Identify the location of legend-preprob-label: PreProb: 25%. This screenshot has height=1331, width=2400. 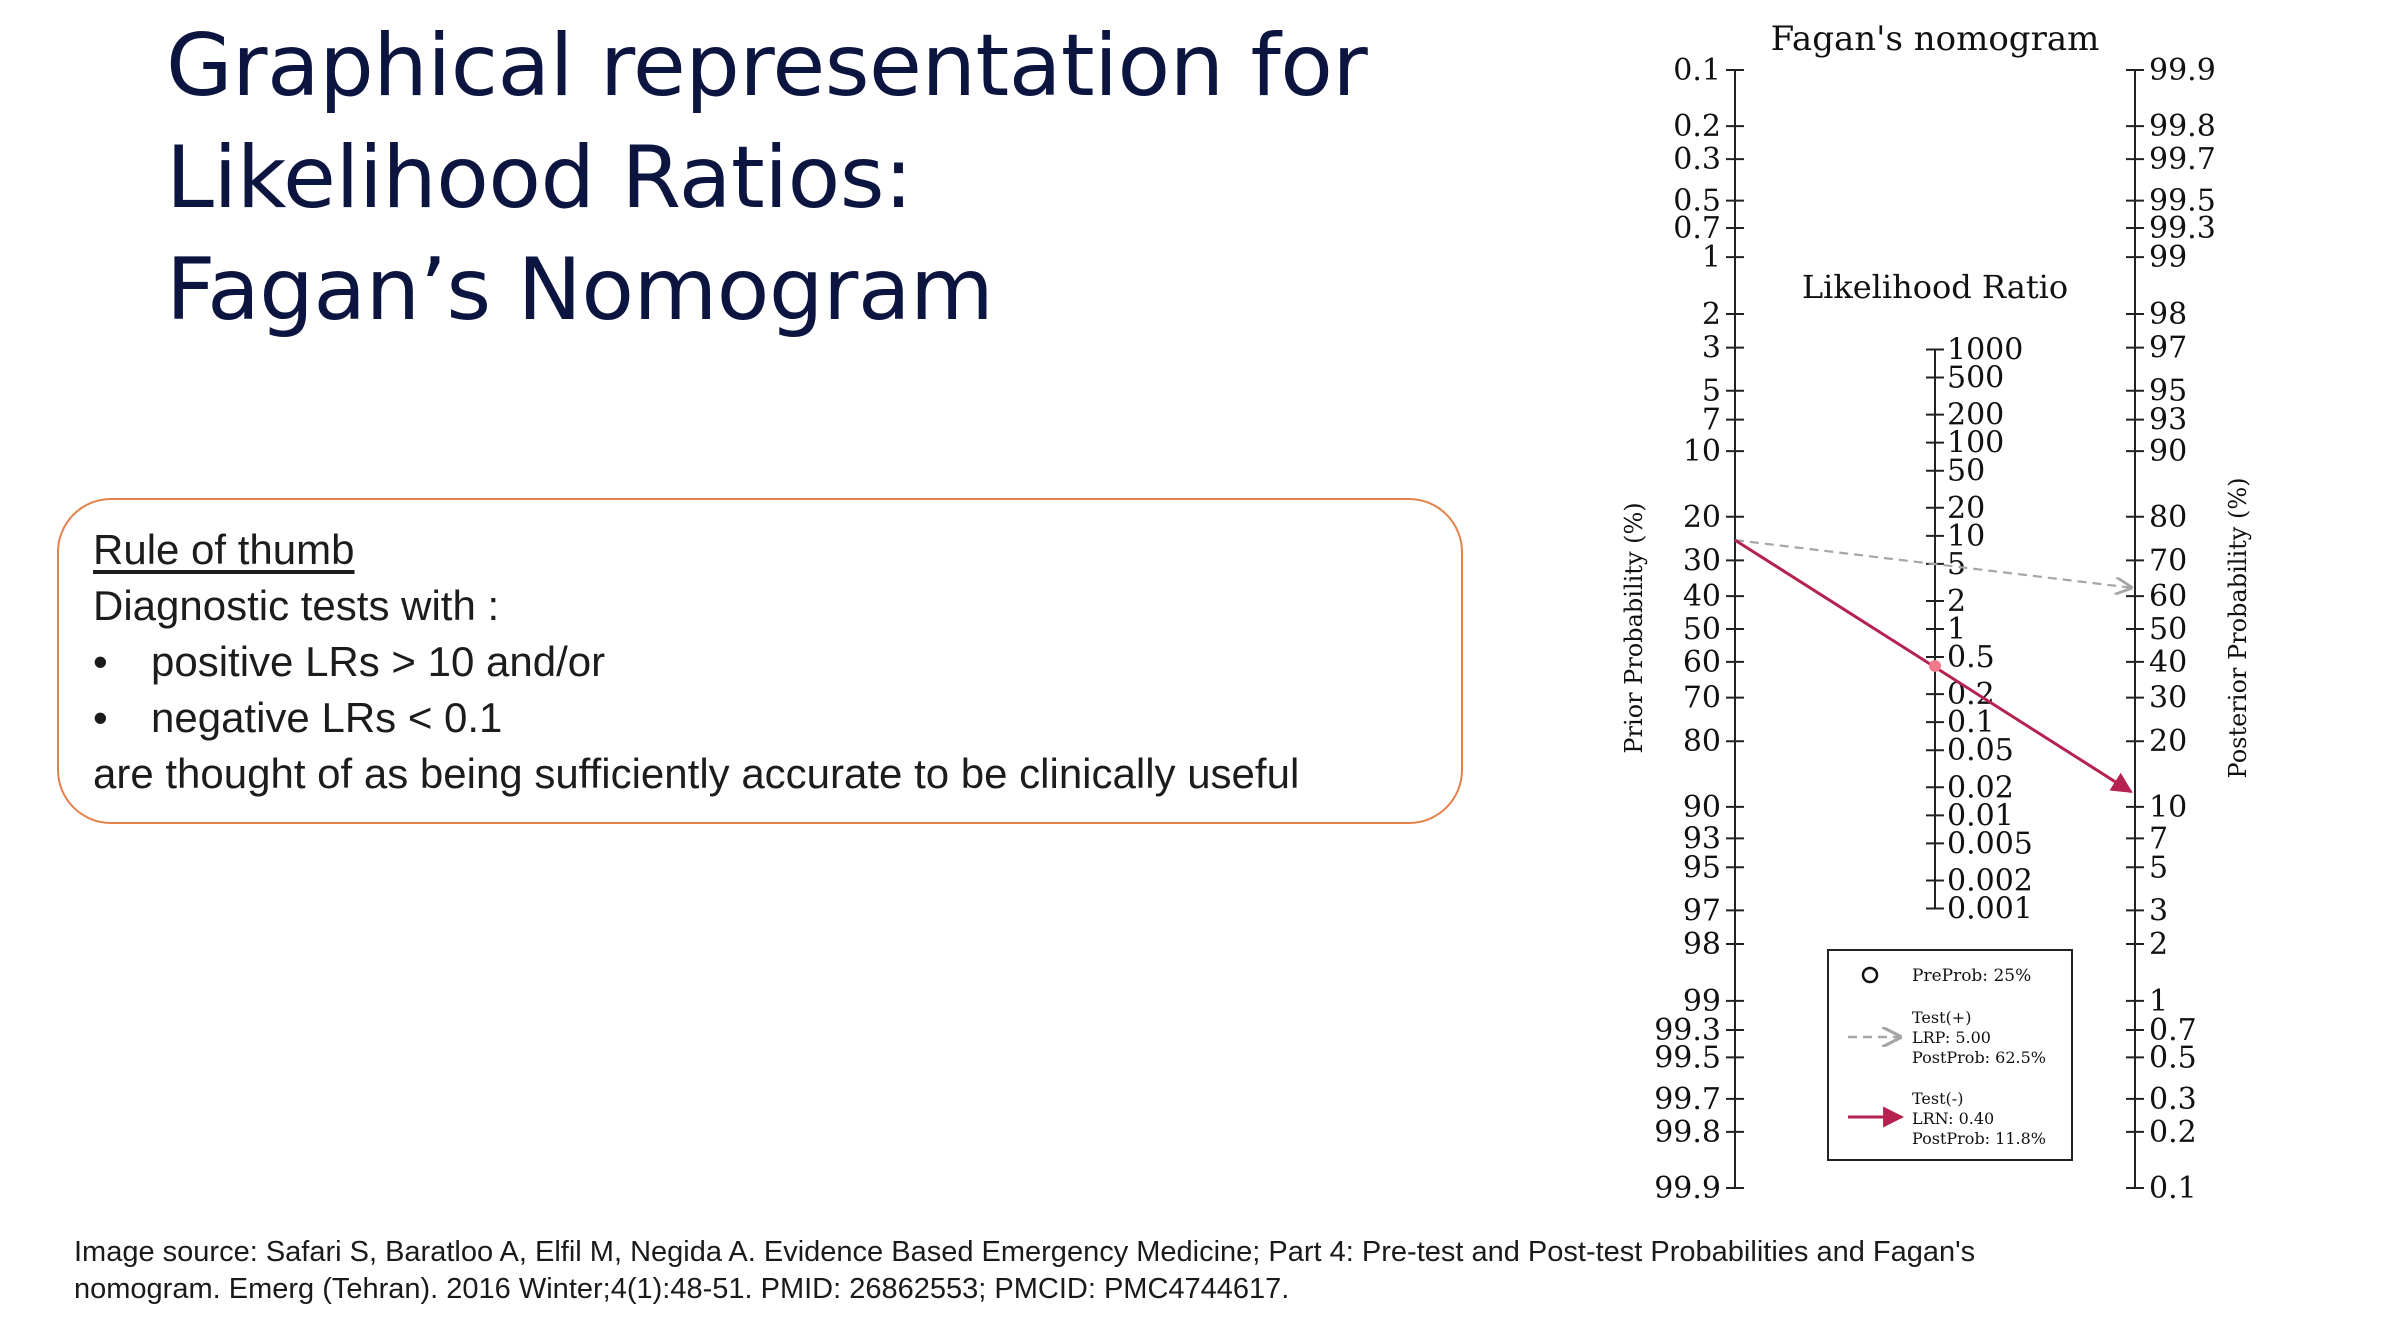
(1971, 976).